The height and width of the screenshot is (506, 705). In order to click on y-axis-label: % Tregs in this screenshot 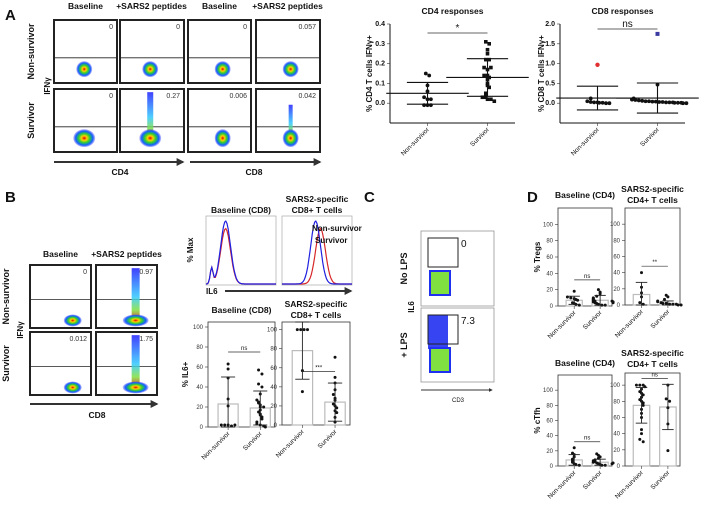, I will do `click(537, 256)`.